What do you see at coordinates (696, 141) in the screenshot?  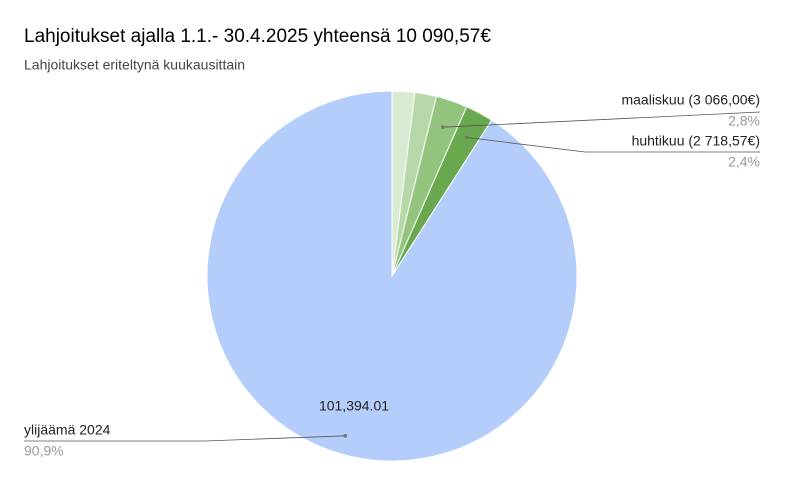 I see `slice-label: huhtikuu (2 718,57€)` at bounding box center [696, 141].